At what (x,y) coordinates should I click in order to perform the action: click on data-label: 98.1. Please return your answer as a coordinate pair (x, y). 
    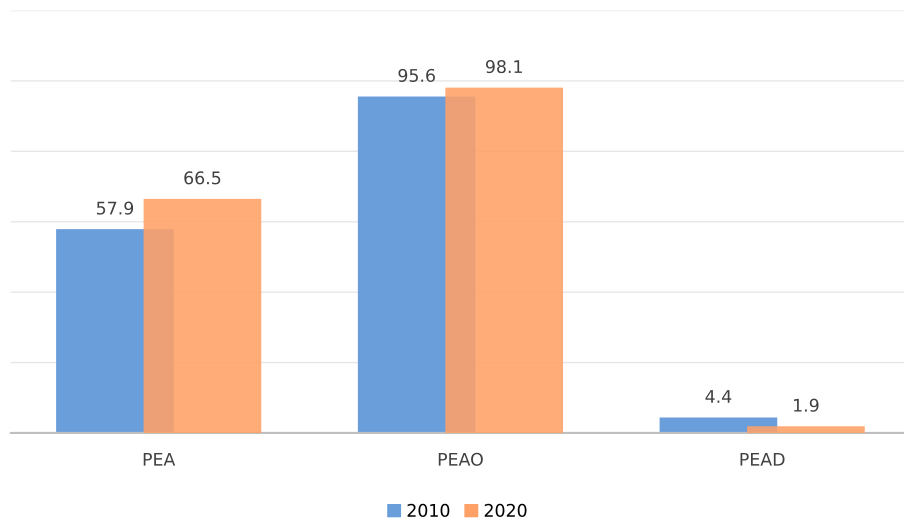
    Looking at the image, I should click on (504, 67).